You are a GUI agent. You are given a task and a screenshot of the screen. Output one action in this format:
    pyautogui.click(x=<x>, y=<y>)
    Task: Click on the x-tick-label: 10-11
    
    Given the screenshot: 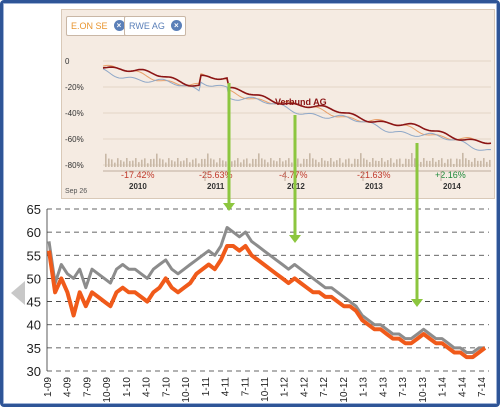 What is the action you would take?
    pyautogui.click(x=265, y=389)
    